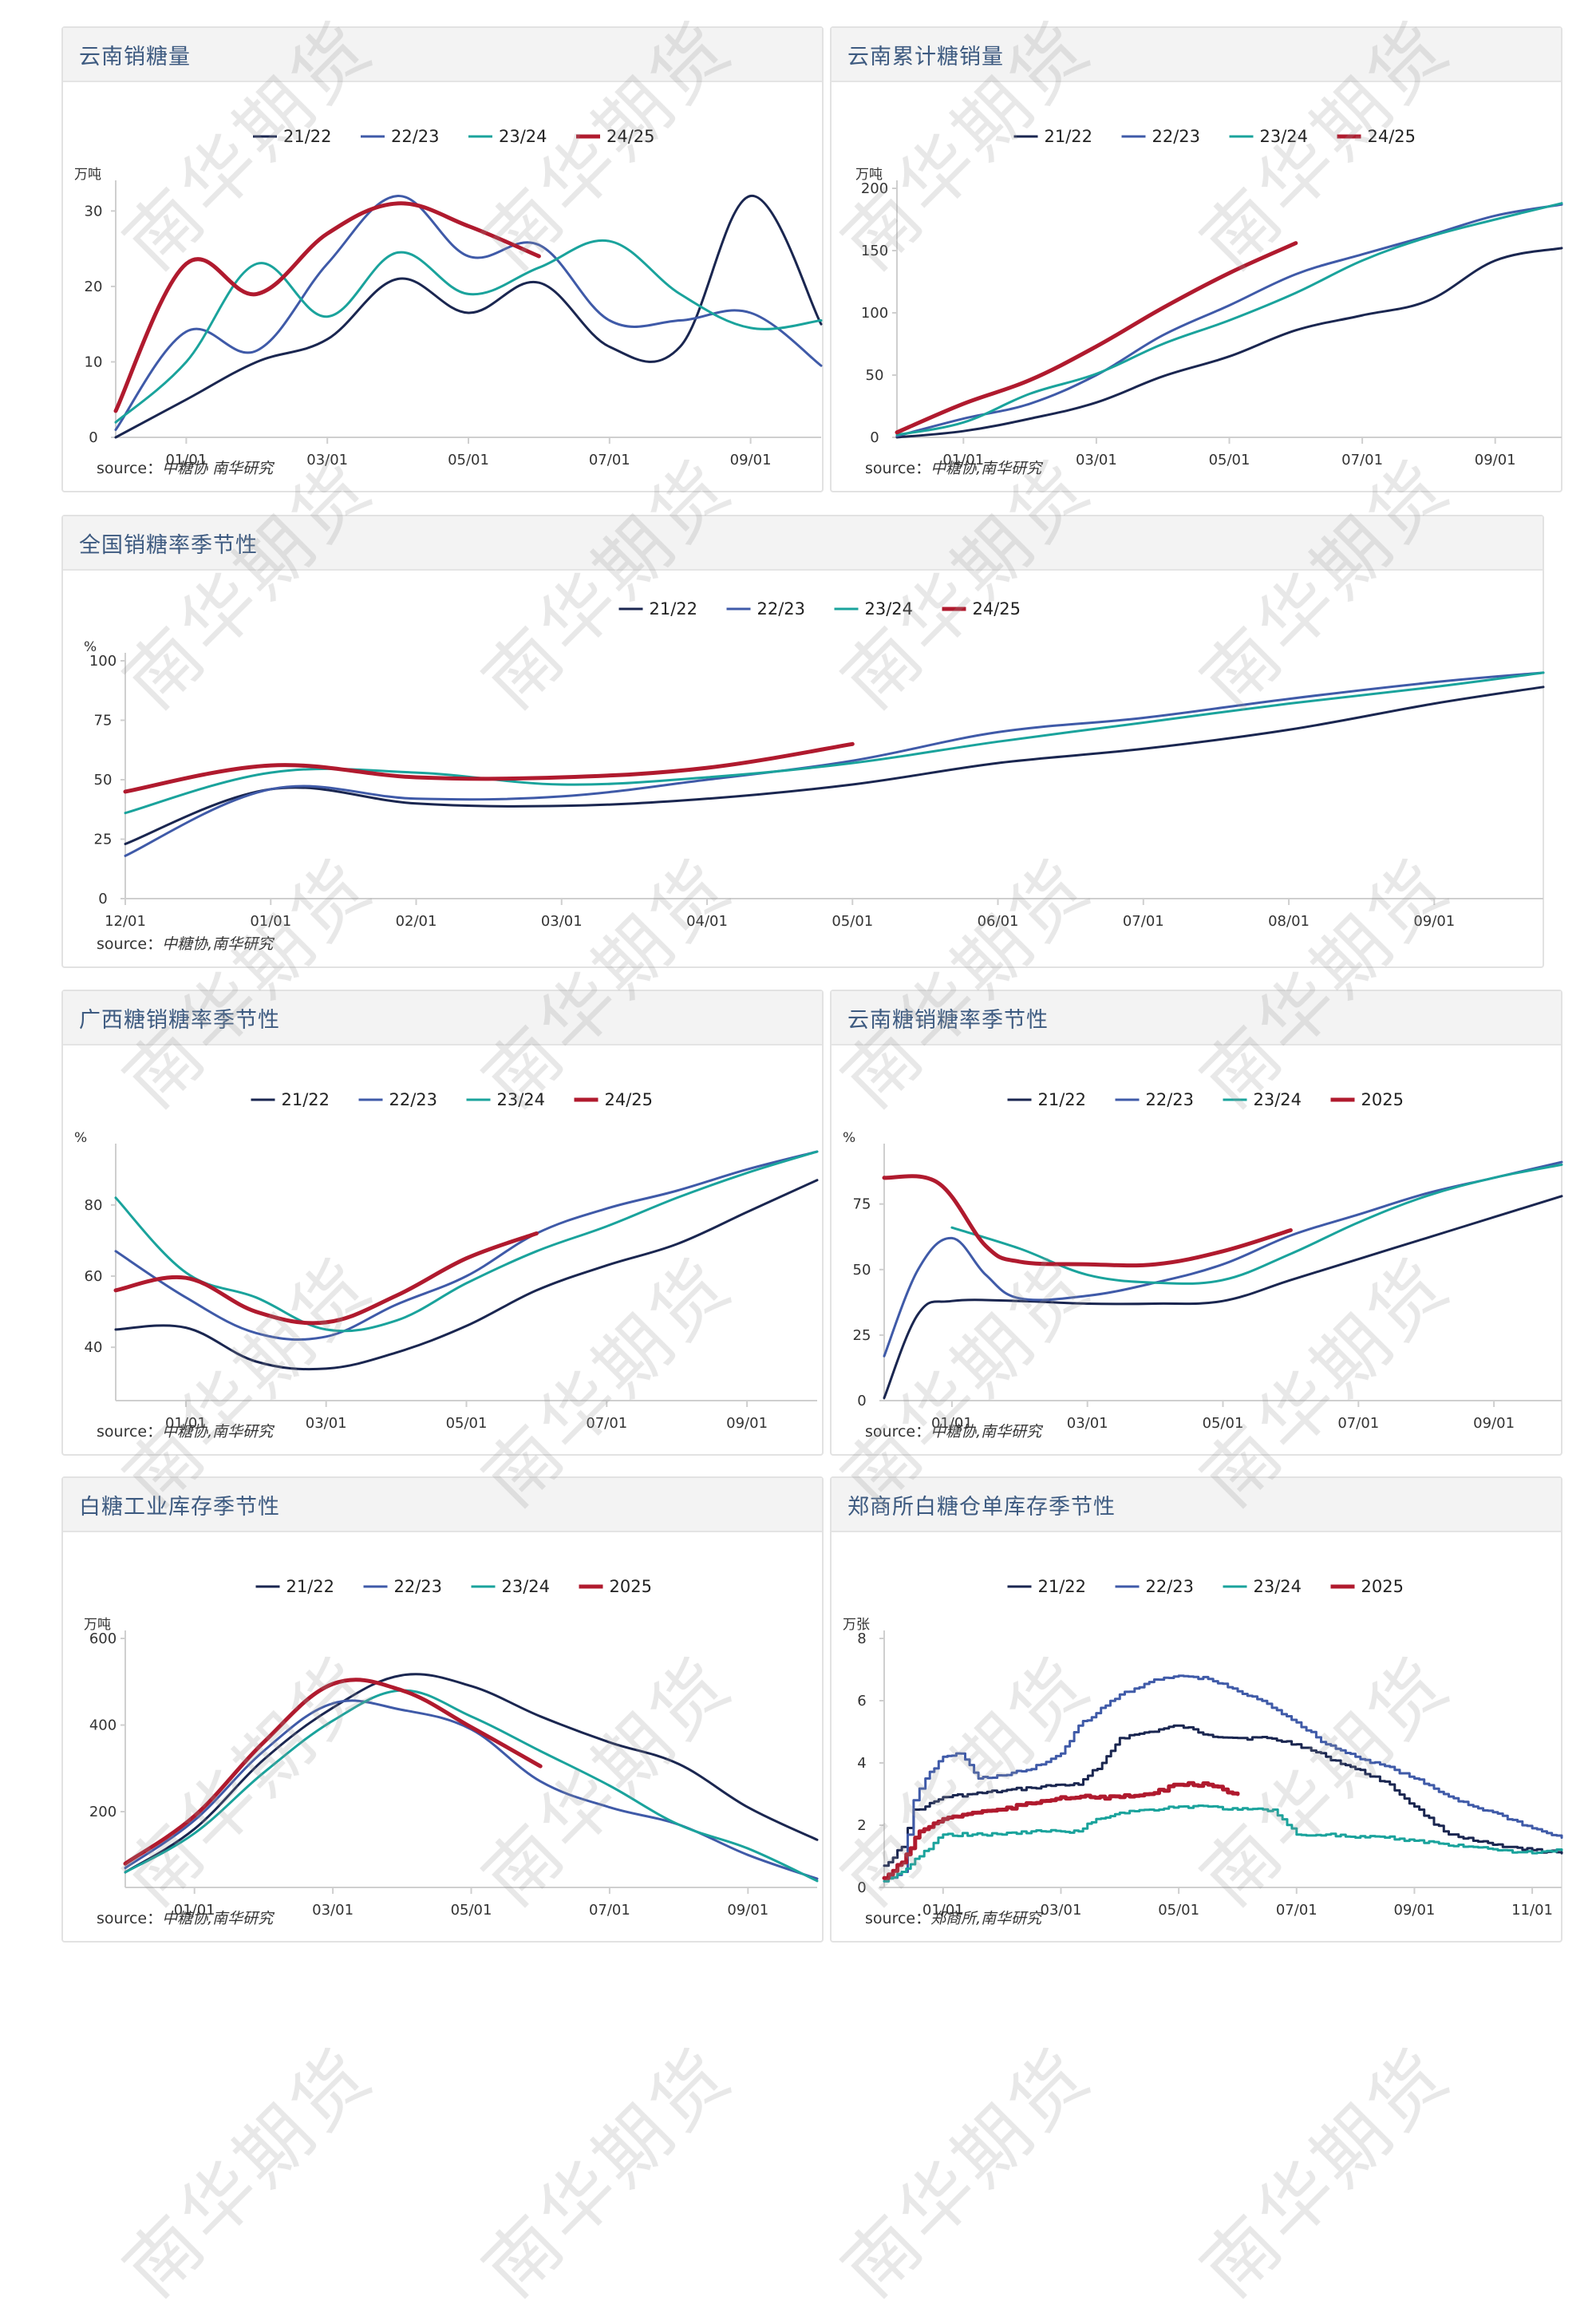  I want to click on y-tick-label: 75, so click(862, 1204).